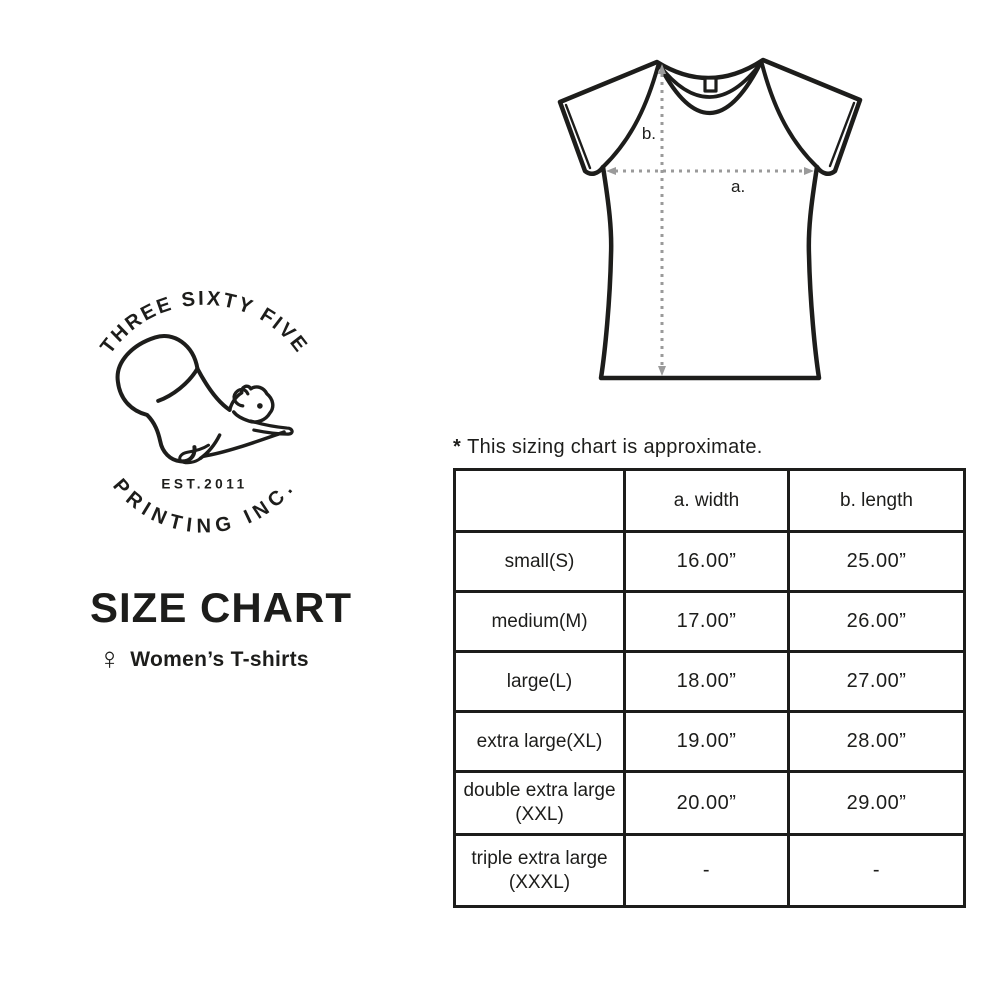 This screenshot has height=1000, width=1000. What do you see at coordinates (271, 427) in the screenshot?
I see `squirrel-foreleg` at bounding box center [271, 427].